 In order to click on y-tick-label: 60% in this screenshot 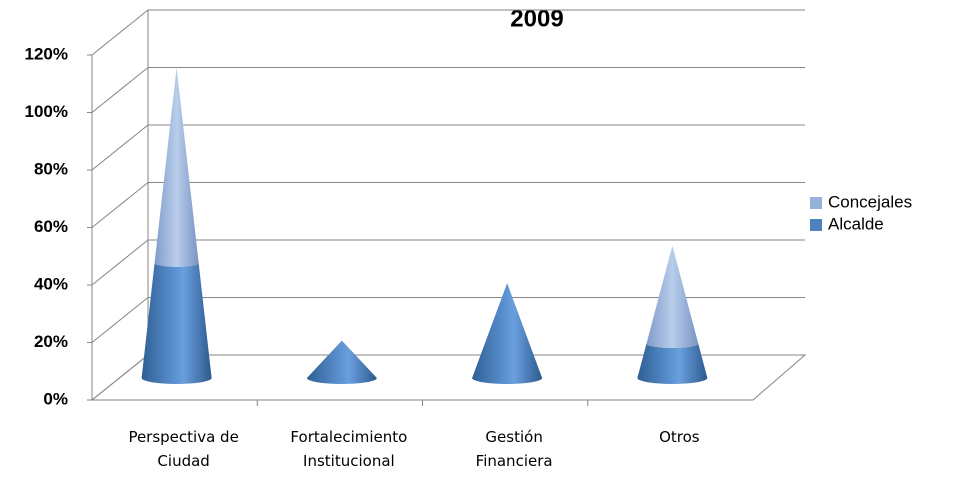, I will do `click(51, 226)`.